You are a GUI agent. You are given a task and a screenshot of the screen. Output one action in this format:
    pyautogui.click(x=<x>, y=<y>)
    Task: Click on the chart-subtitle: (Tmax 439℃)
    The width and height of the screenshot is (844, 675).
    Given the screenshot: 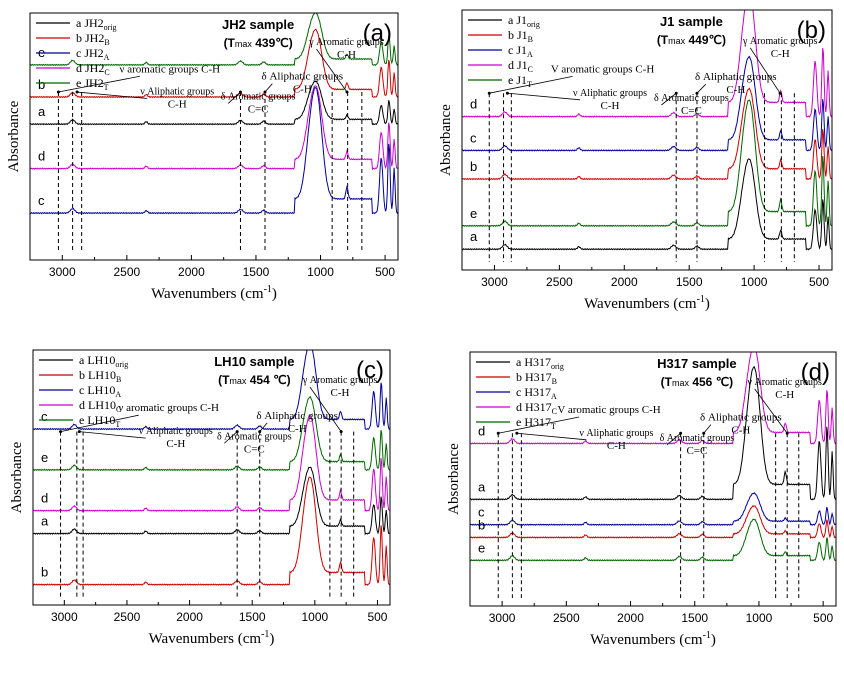 What is the action you would take?
    pyautogui.click(x=258, y=43)
    